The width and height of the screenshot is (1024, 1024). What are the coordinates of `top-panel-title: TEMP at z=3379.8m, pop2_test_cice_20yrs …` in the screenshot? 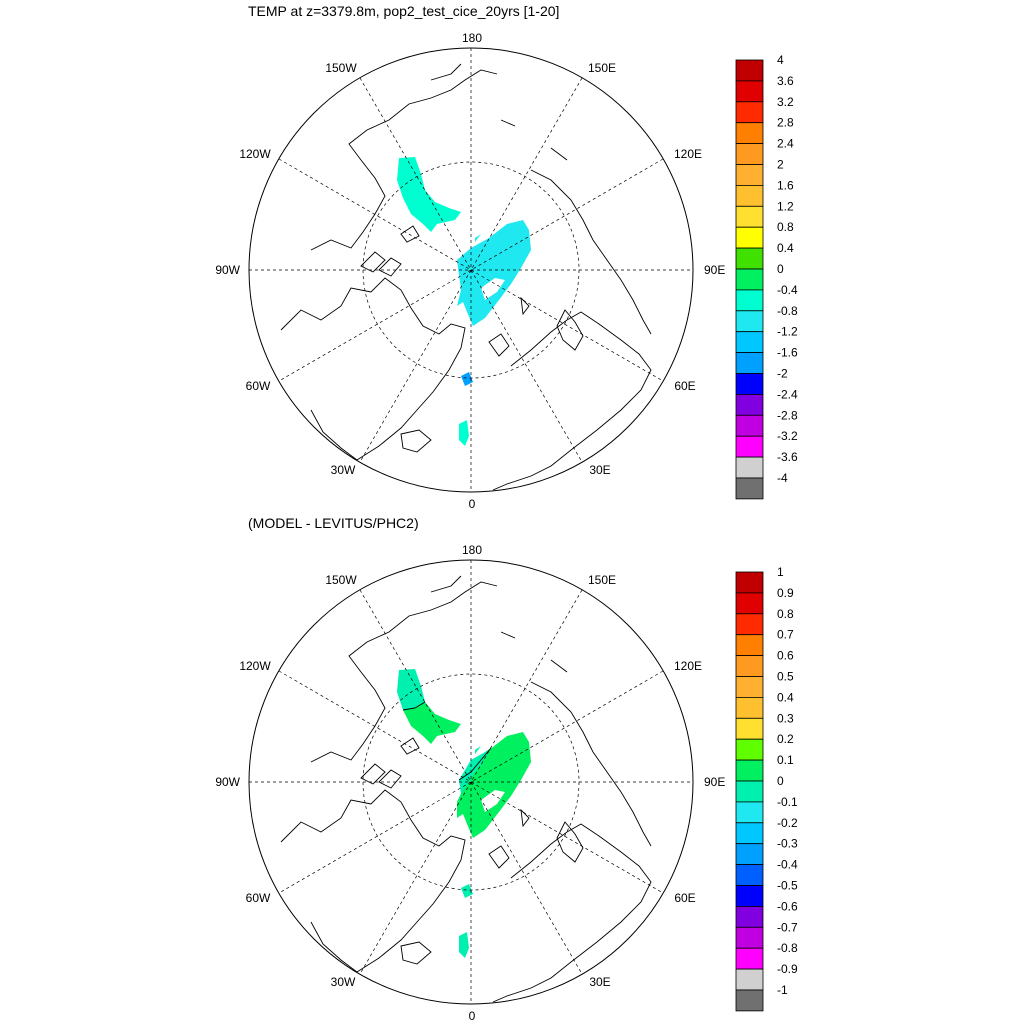 It's located at (404, 11).